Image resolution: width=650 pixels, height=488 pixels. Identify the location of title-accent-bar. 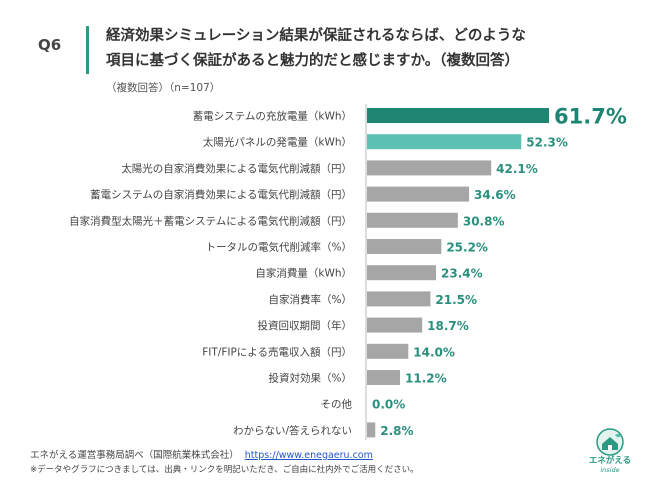
(87, 50).